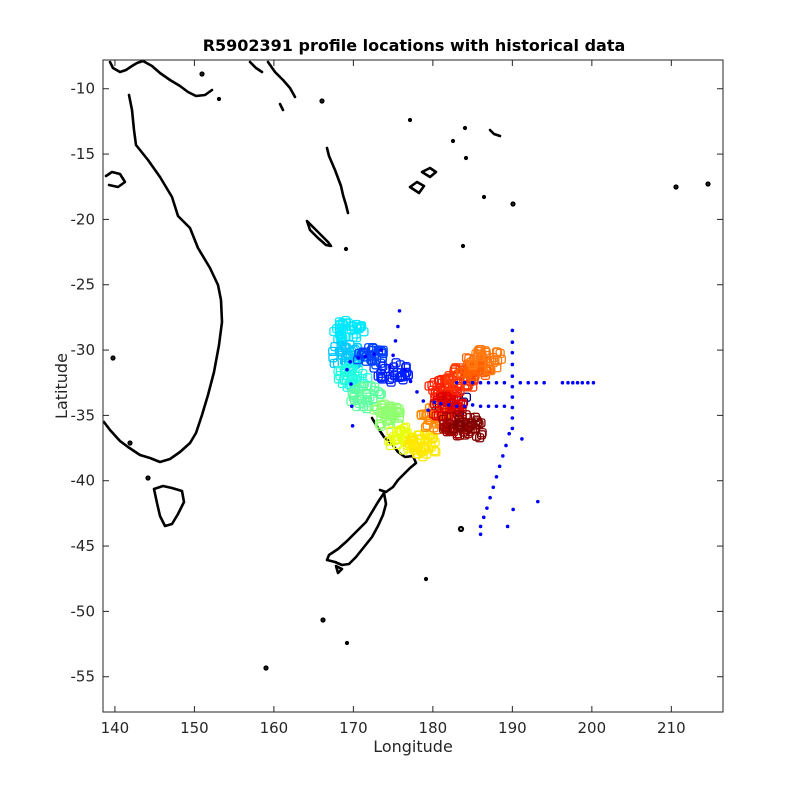 Image resolution: width=800 pixels, height=800 pixels. What do you see at coordinates (115, 728) in the screenshot?
I see `x-tick-label: 140` at bounding box center [115, 728].